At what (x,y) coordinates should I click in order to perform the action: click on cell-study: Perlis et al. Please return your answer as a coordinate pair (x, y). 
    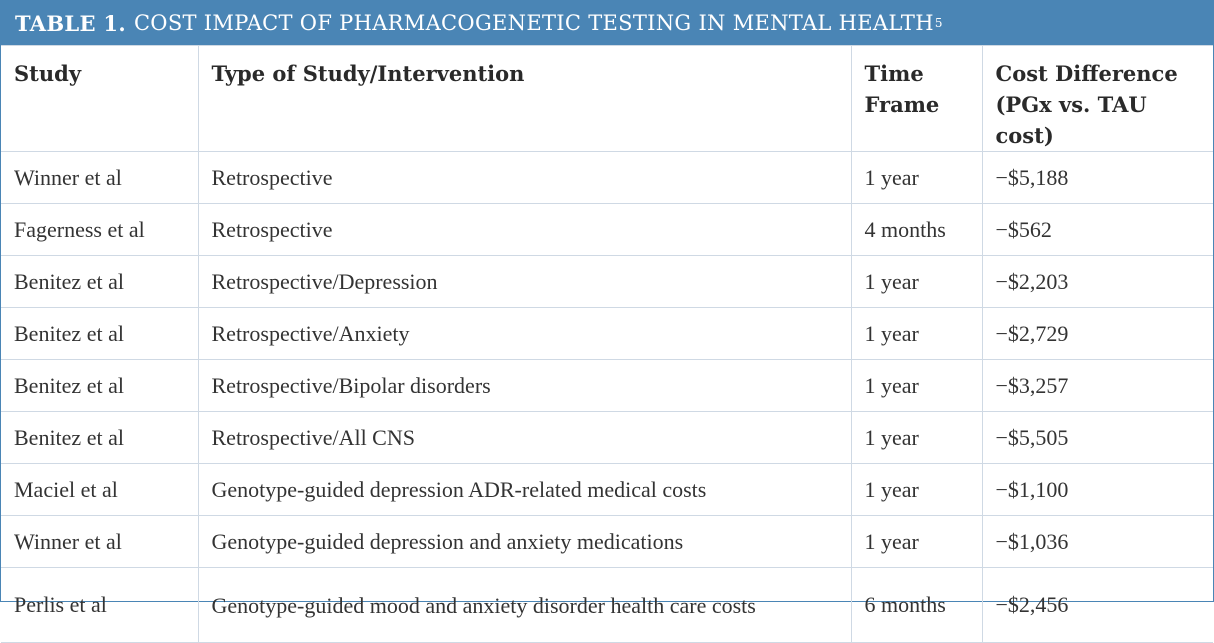
    Looking at the image, I should click on (100, 605).